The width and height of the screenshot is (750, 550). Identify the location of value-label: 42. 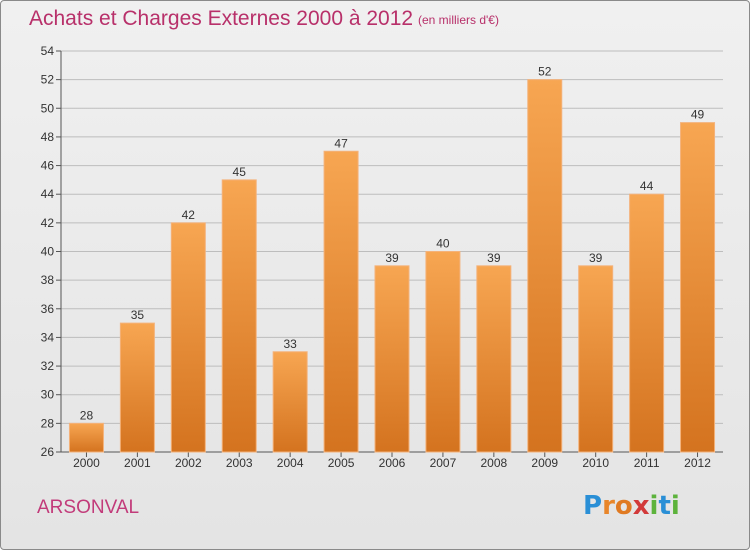
(189, 215).